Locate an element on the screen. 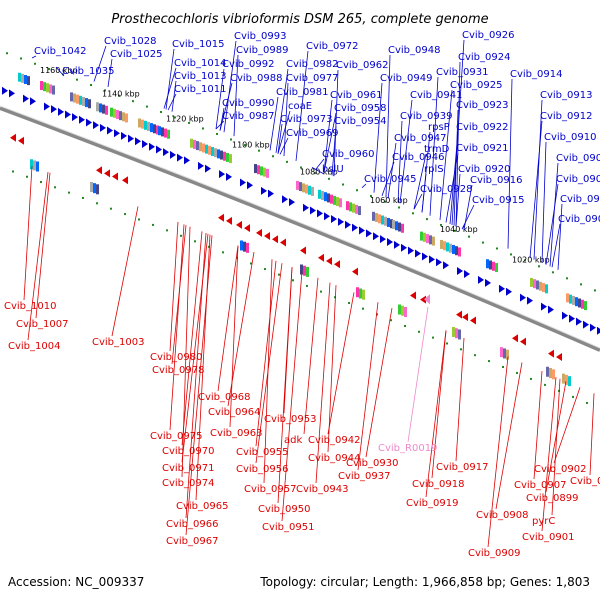  forward-gene-label: Cvib_0977 is located at coordinates (312, 78).